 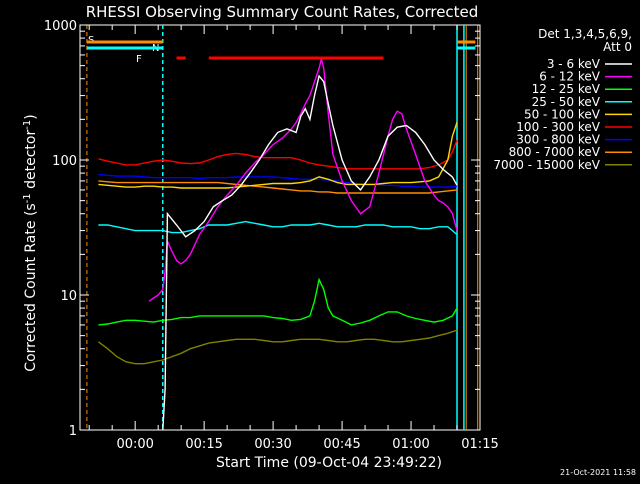 I want to click on y-axis-label-part-1: Corrected Count Rate (s, so click(x=31, y=287).